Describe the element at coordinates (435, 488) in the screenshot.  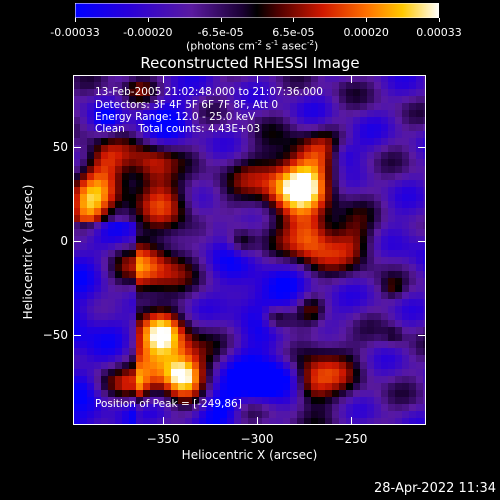
I see `footer-timestamp: 28-Apr-2022 11:34` at that location.